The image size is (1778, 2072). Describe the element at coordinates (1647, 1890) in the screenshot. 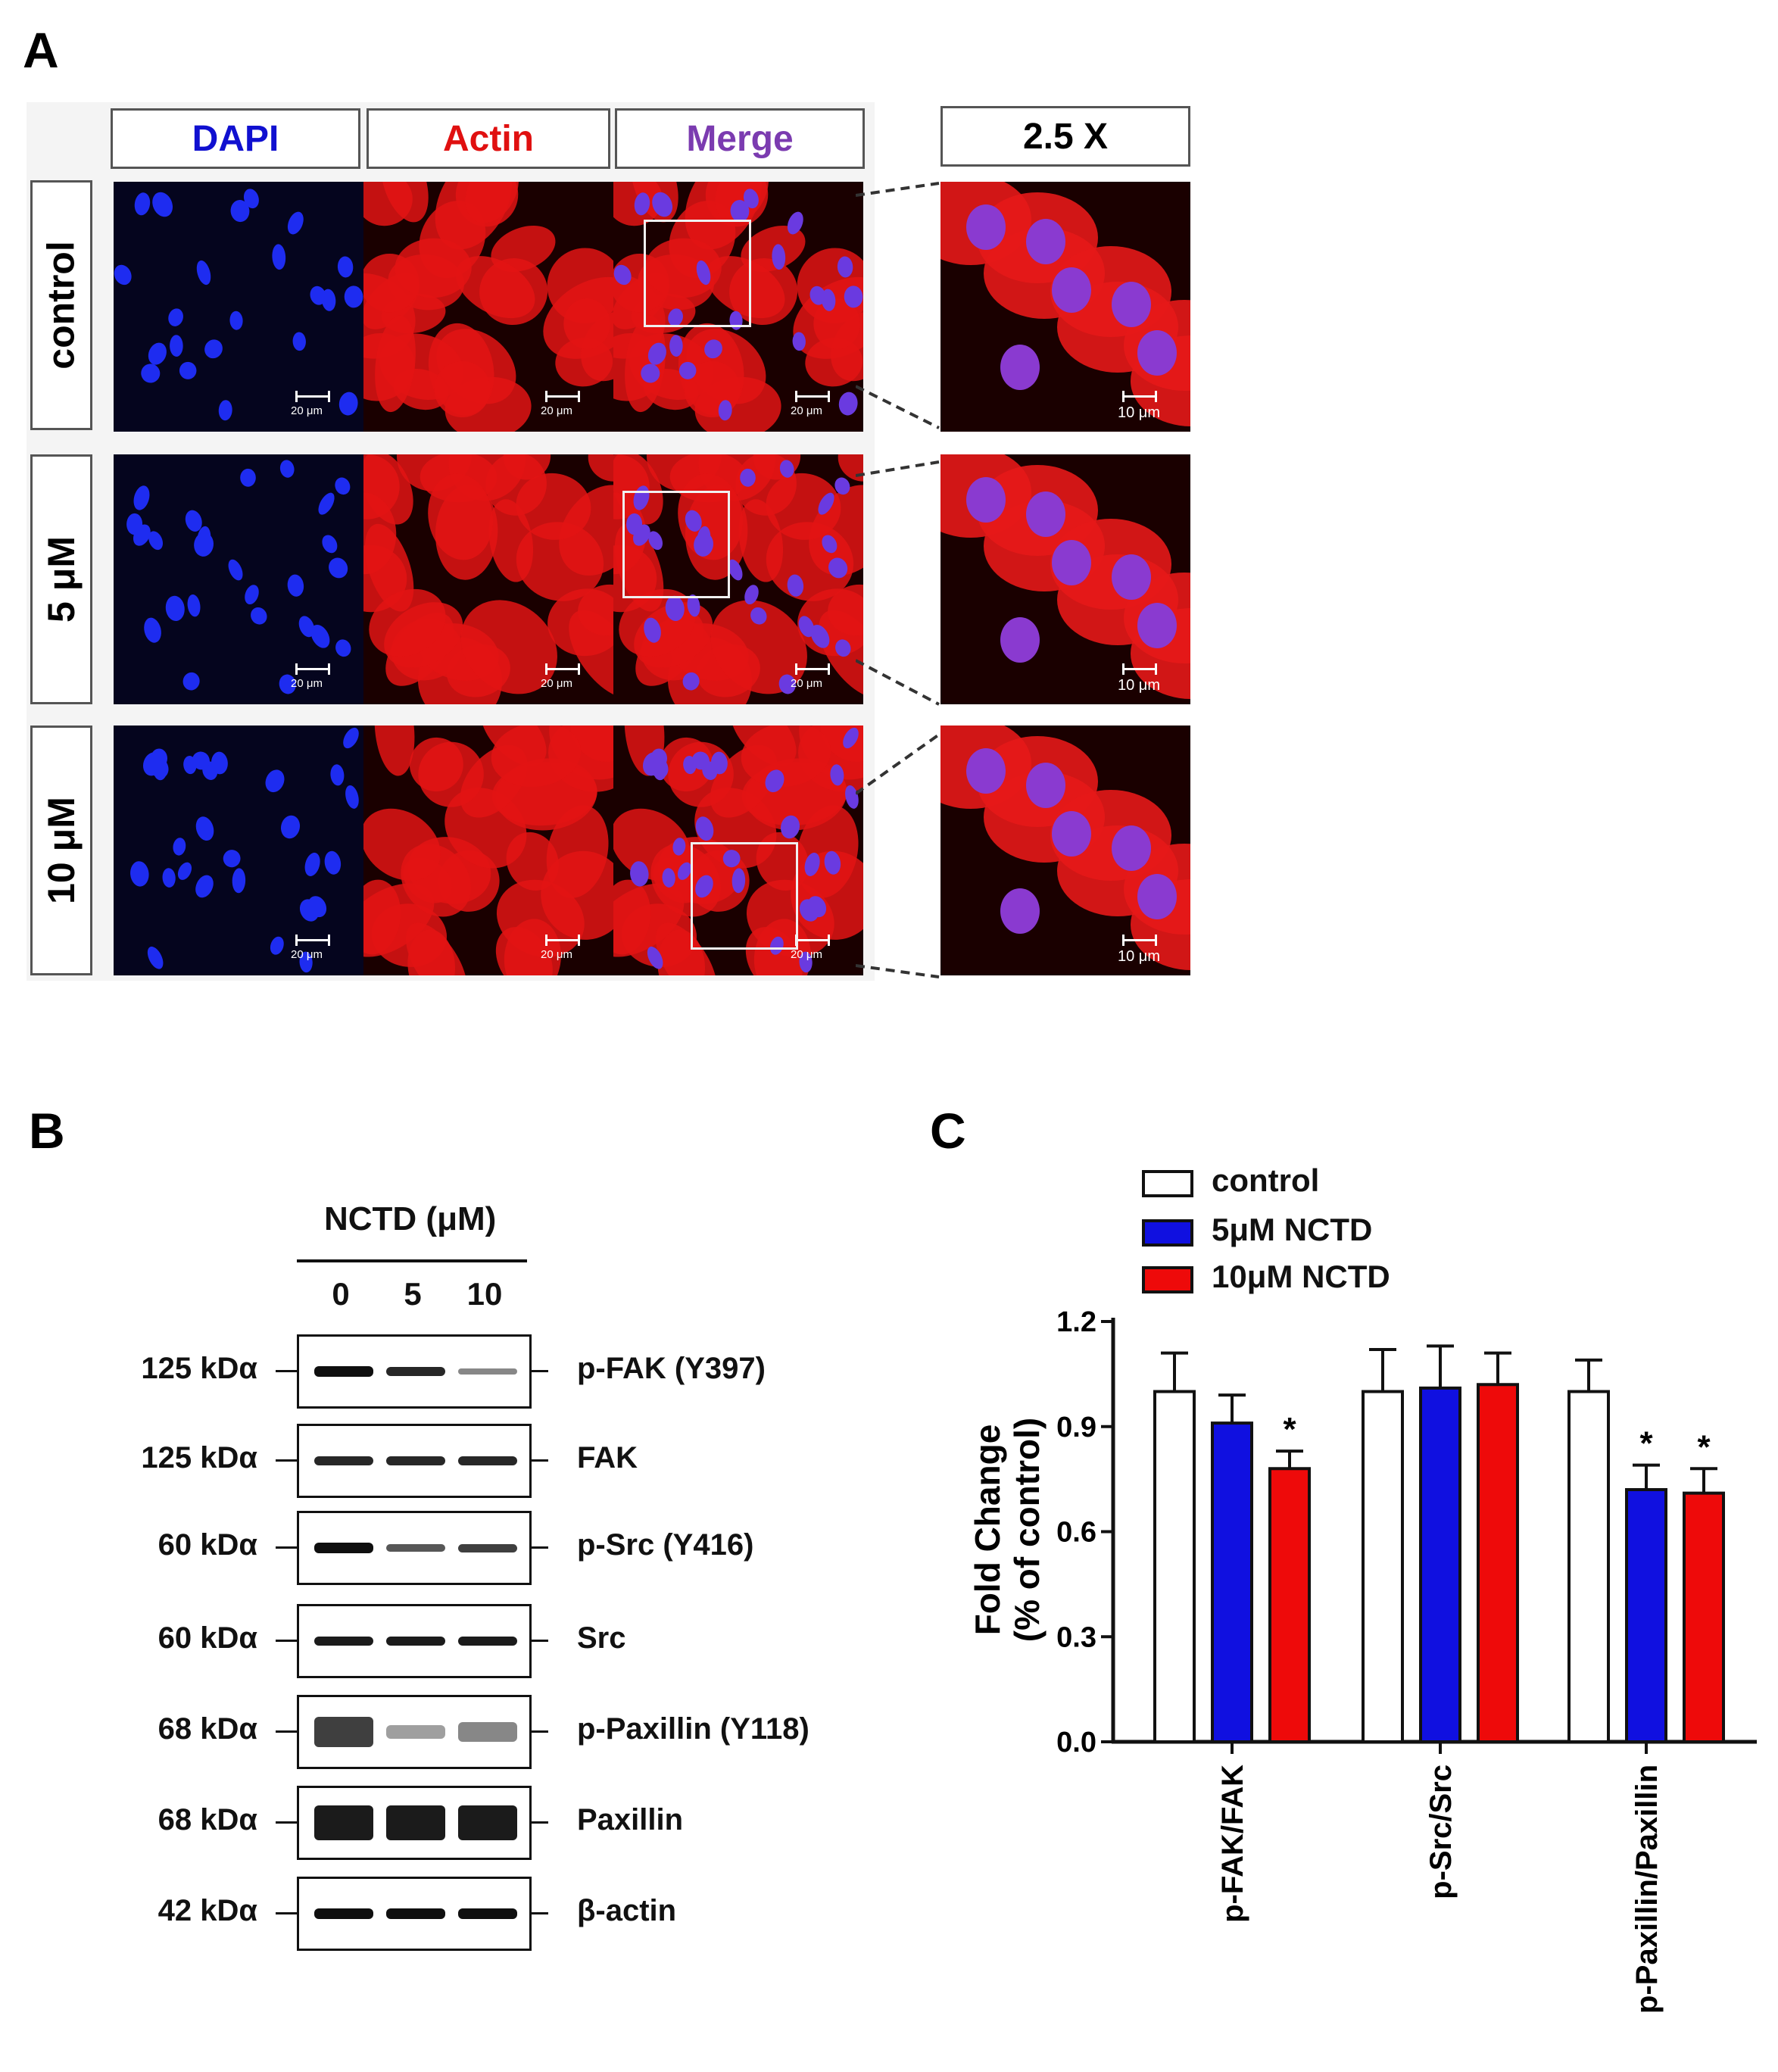

I see `x-tick-label: p-Paxillin/Paxillin` at that location.